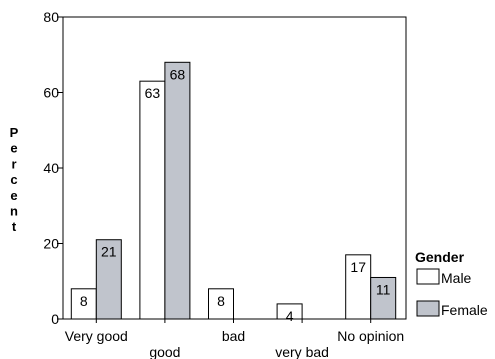 This screenshot has height=359, width=495. What do you see at coordinates (51, 93) in the screenshot?
I see `y-tick-label: 60` at bounding box center [51, 93].